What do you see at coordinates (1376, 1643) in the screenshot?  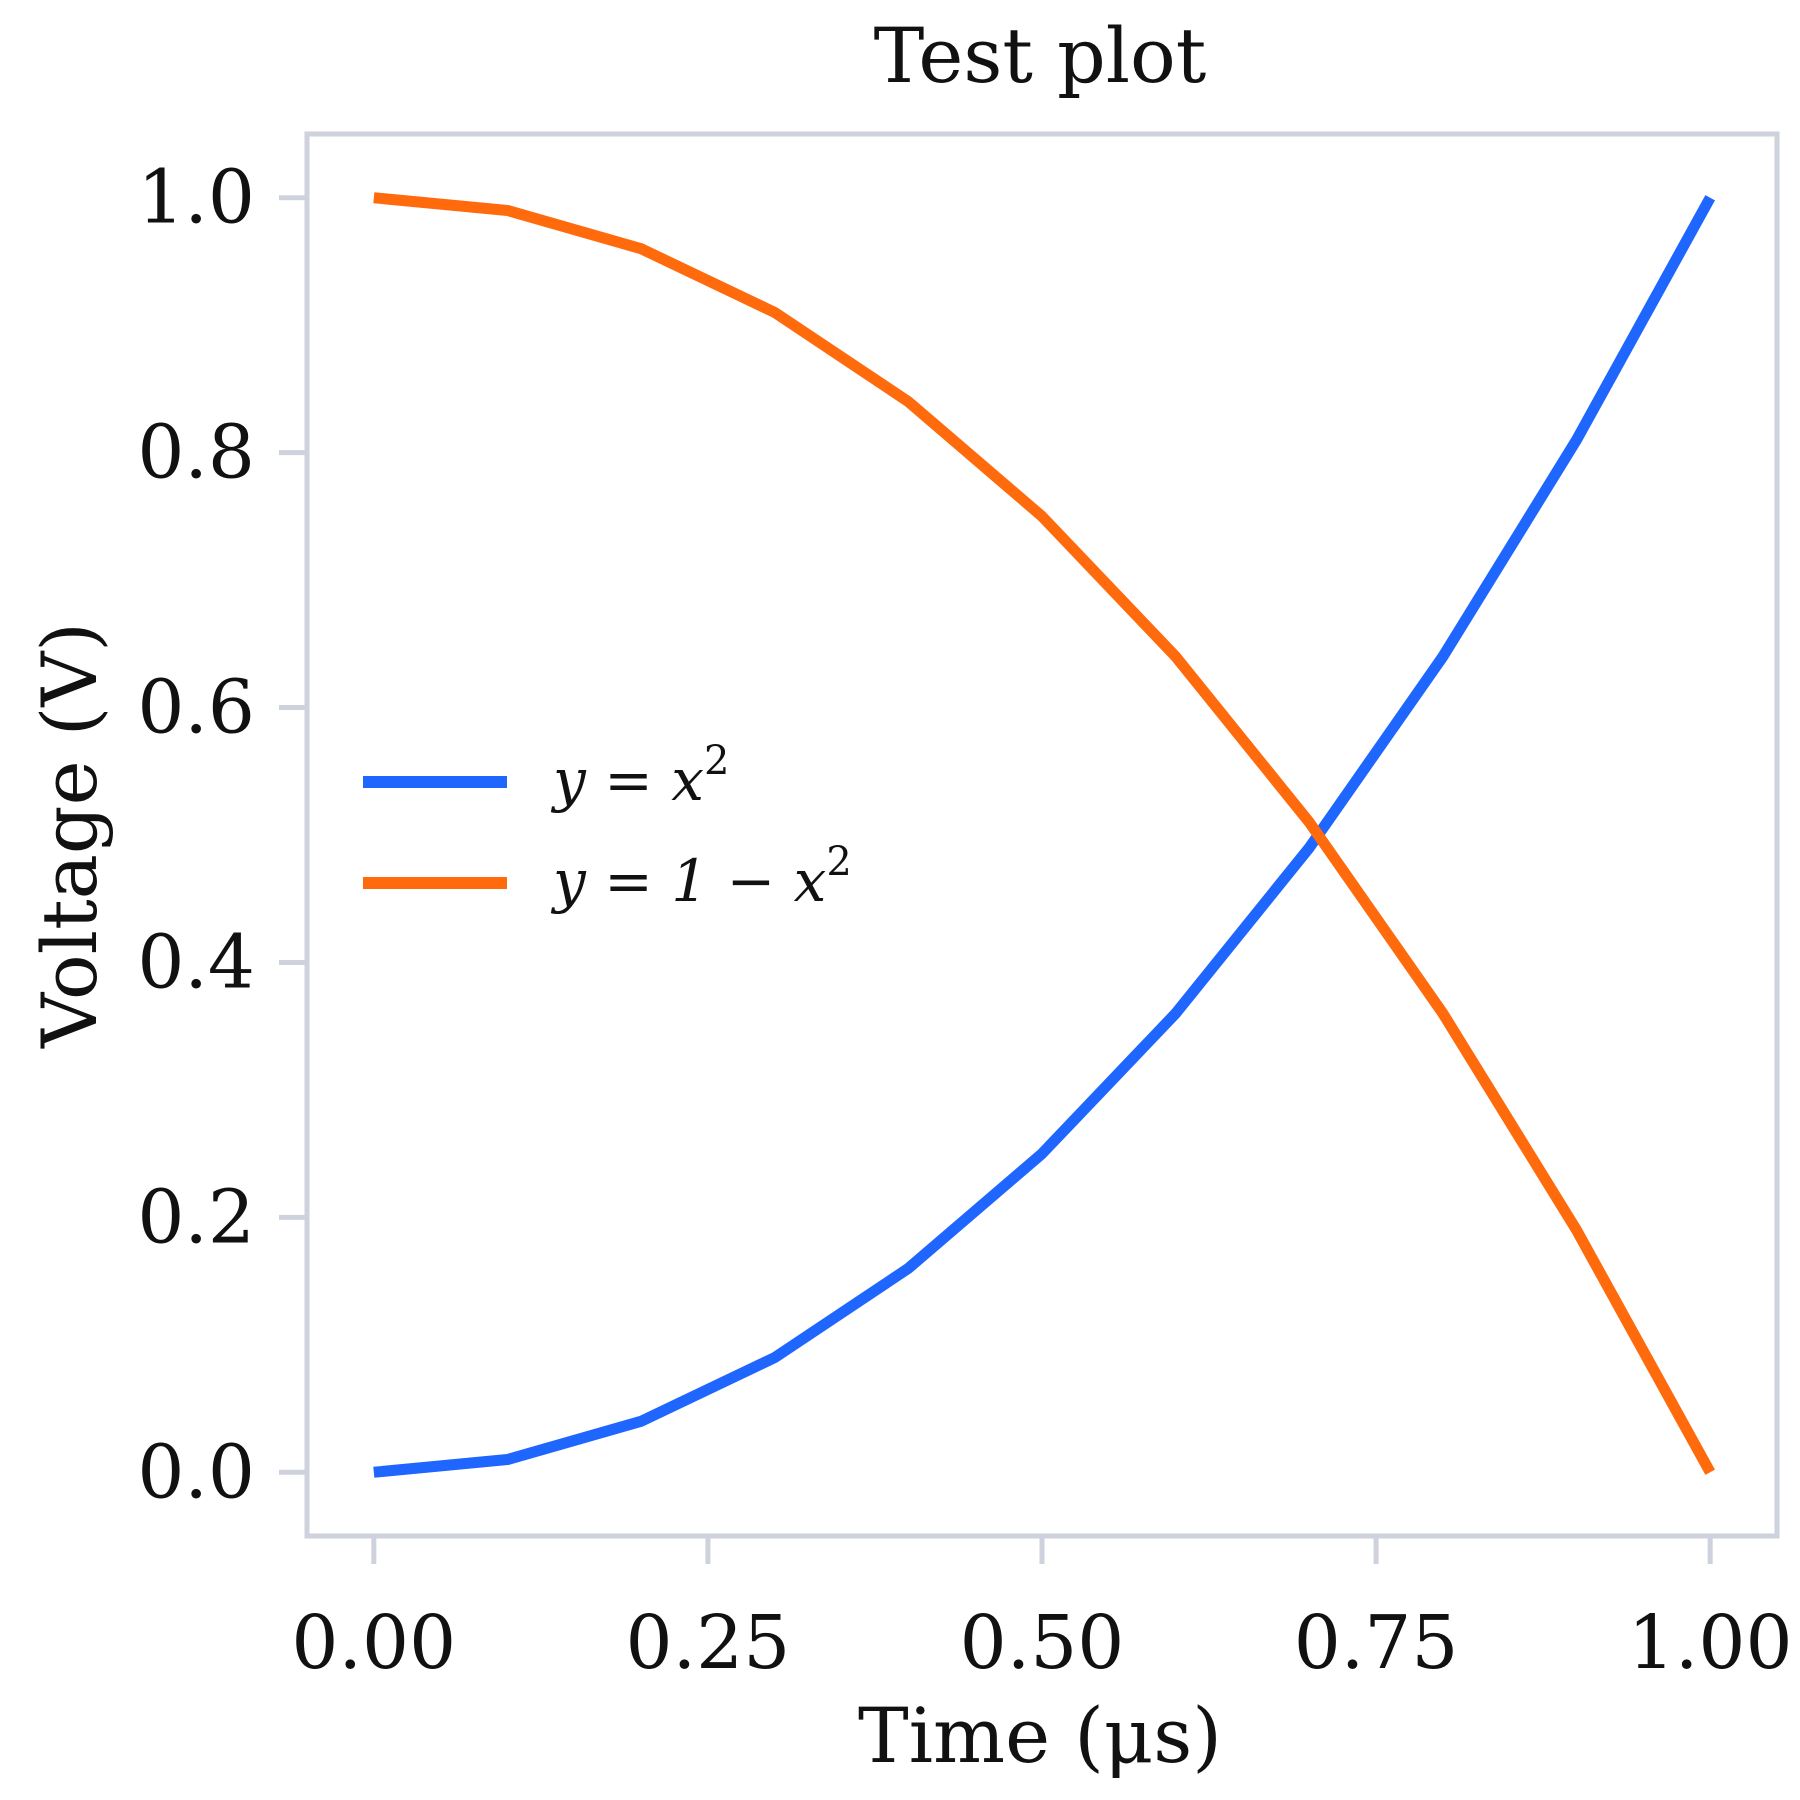 I see `x-tick-label: 0.75` at bounding box center [1376, 1643].